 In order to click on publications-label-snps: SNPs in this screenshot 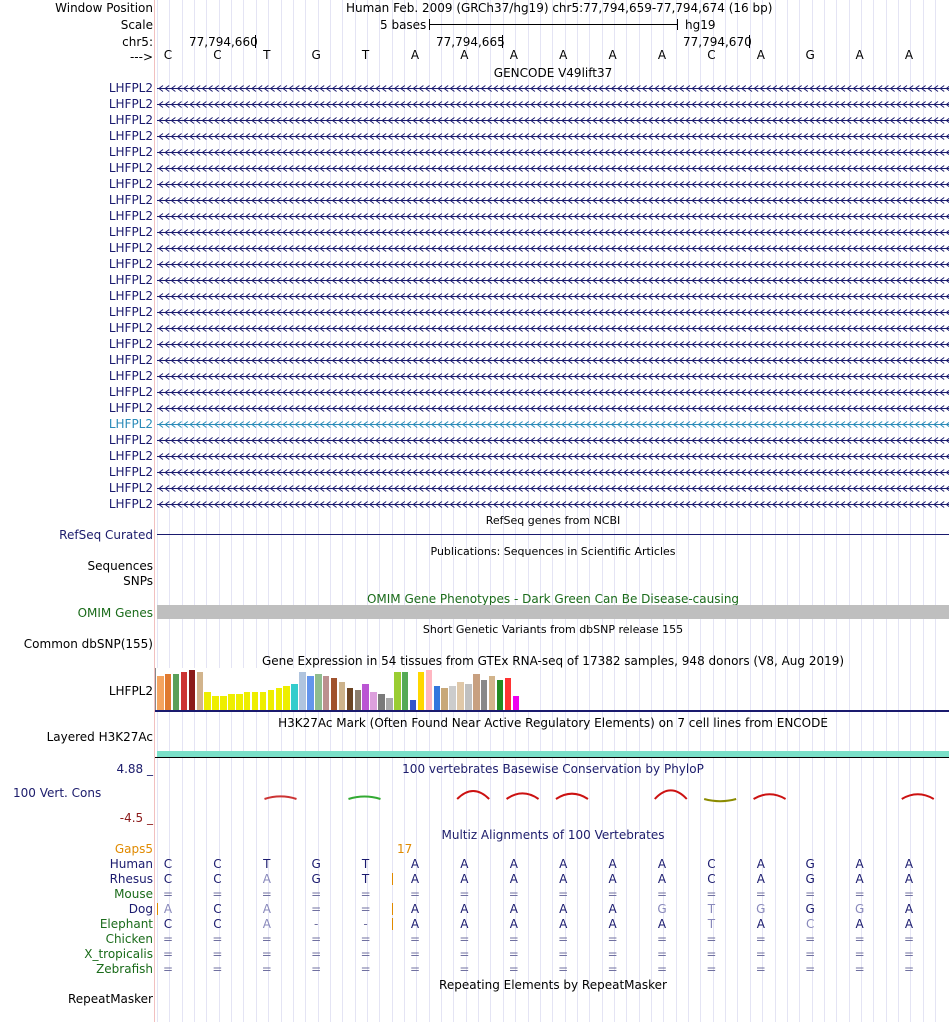, I will do `click(138, 581)`.